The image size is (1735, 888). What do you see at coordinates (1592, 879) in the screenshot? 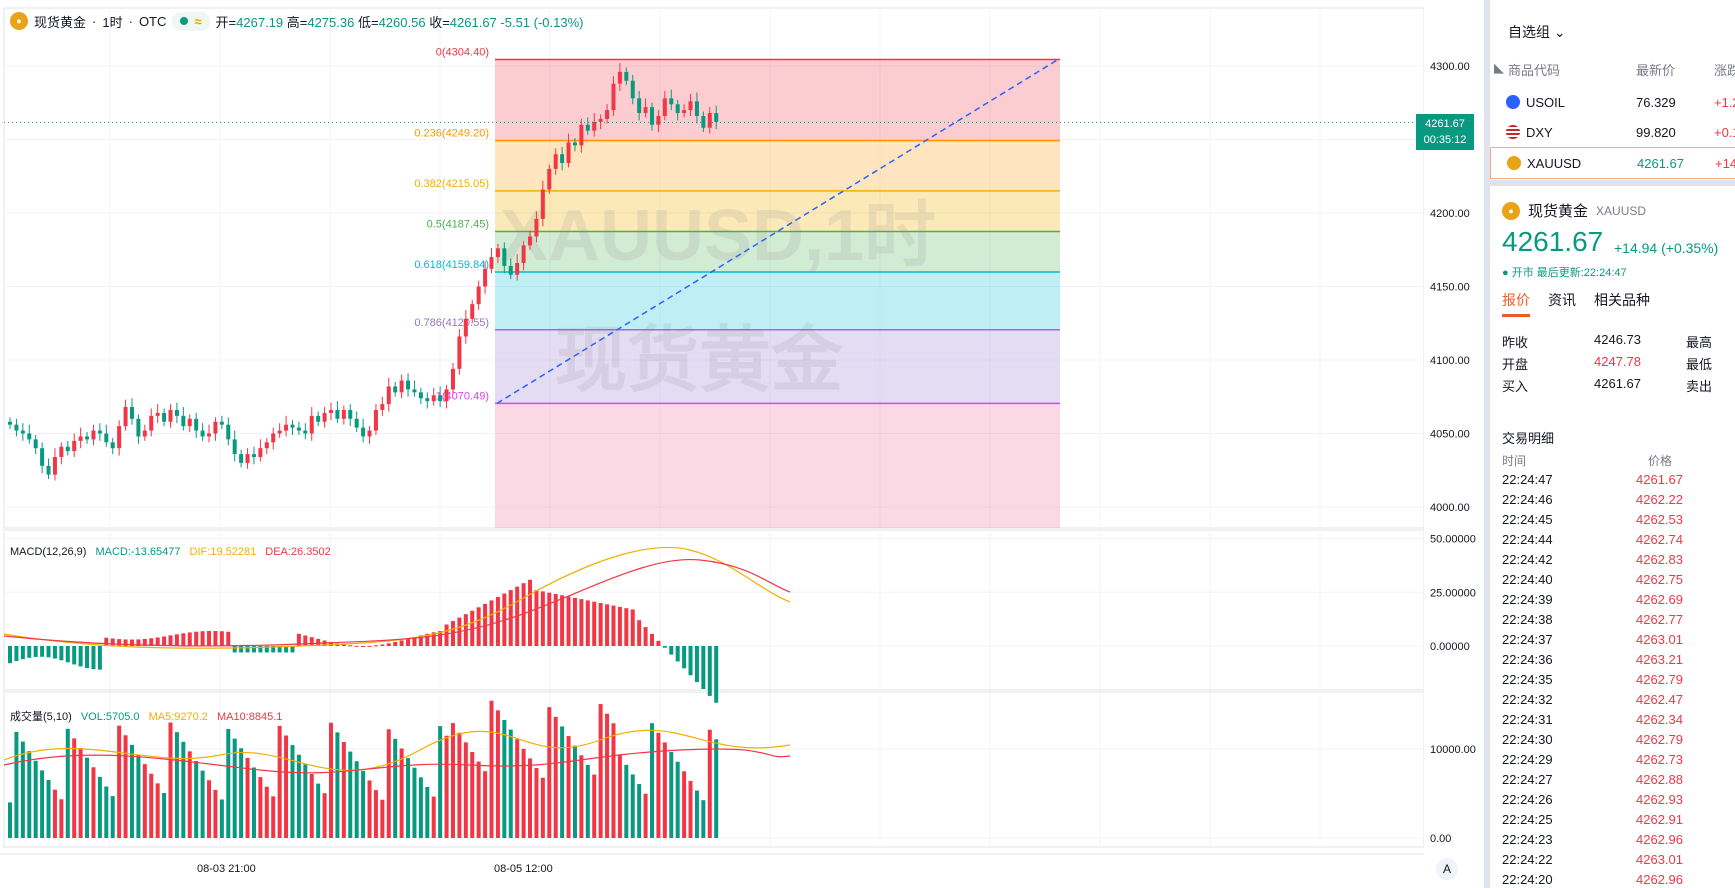
I see `trade-row: 22:24:20 4262.96` at bounding box center [1592, 879].